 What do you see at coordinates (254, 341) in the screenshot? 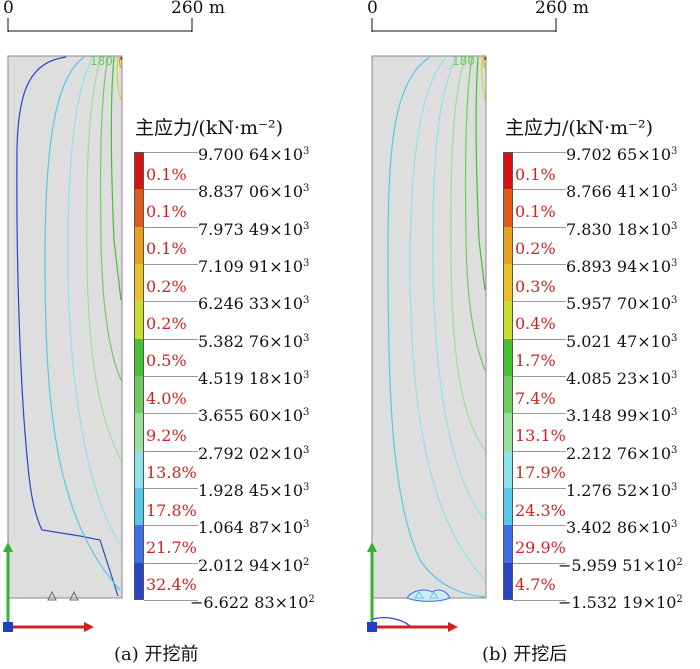
I see `legend-value-label: 5.382 76×103` at bounding box center [254, 341].